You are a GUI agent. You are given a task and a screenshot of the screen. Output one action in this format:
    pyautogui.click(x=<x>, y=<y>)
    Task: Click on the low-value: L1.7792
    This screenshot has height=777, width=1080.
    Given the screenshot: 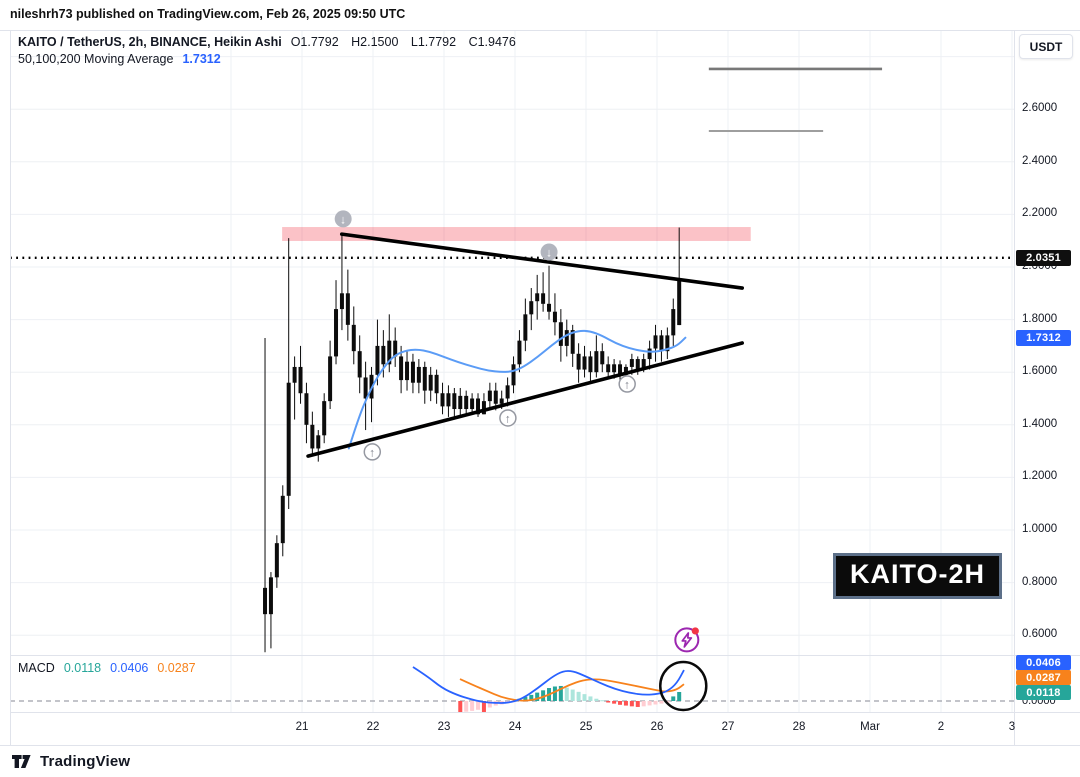 What is the action you would take?
    pyautogui.click(x=433, y=42)
    